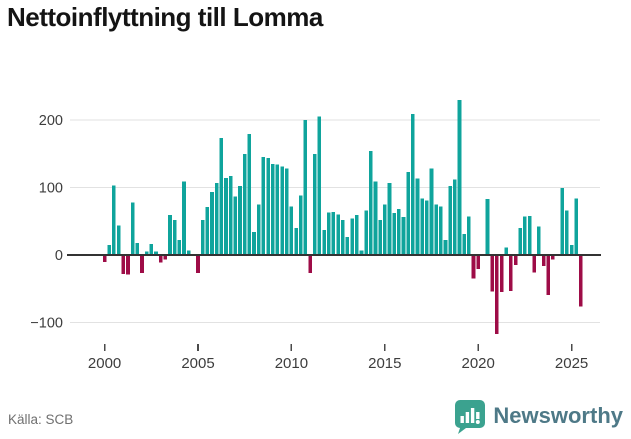 The image size is (631, 439). What do you see at coordinates (511, 273) in the screenshot?
I see `bar-2021-q4` at bounding box center [511, 273].